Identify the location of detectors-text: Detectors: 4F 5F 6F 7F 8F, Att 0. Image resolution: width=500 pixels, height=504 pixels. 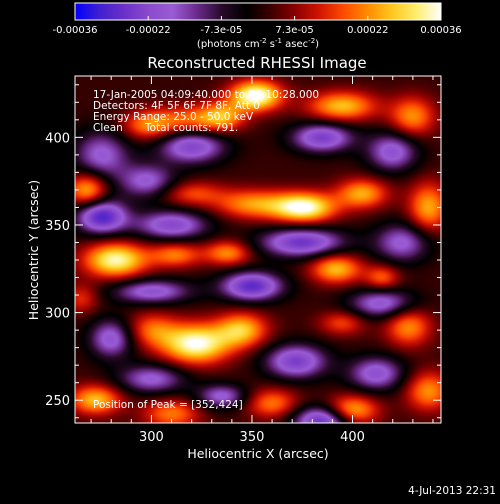
(176, 106).